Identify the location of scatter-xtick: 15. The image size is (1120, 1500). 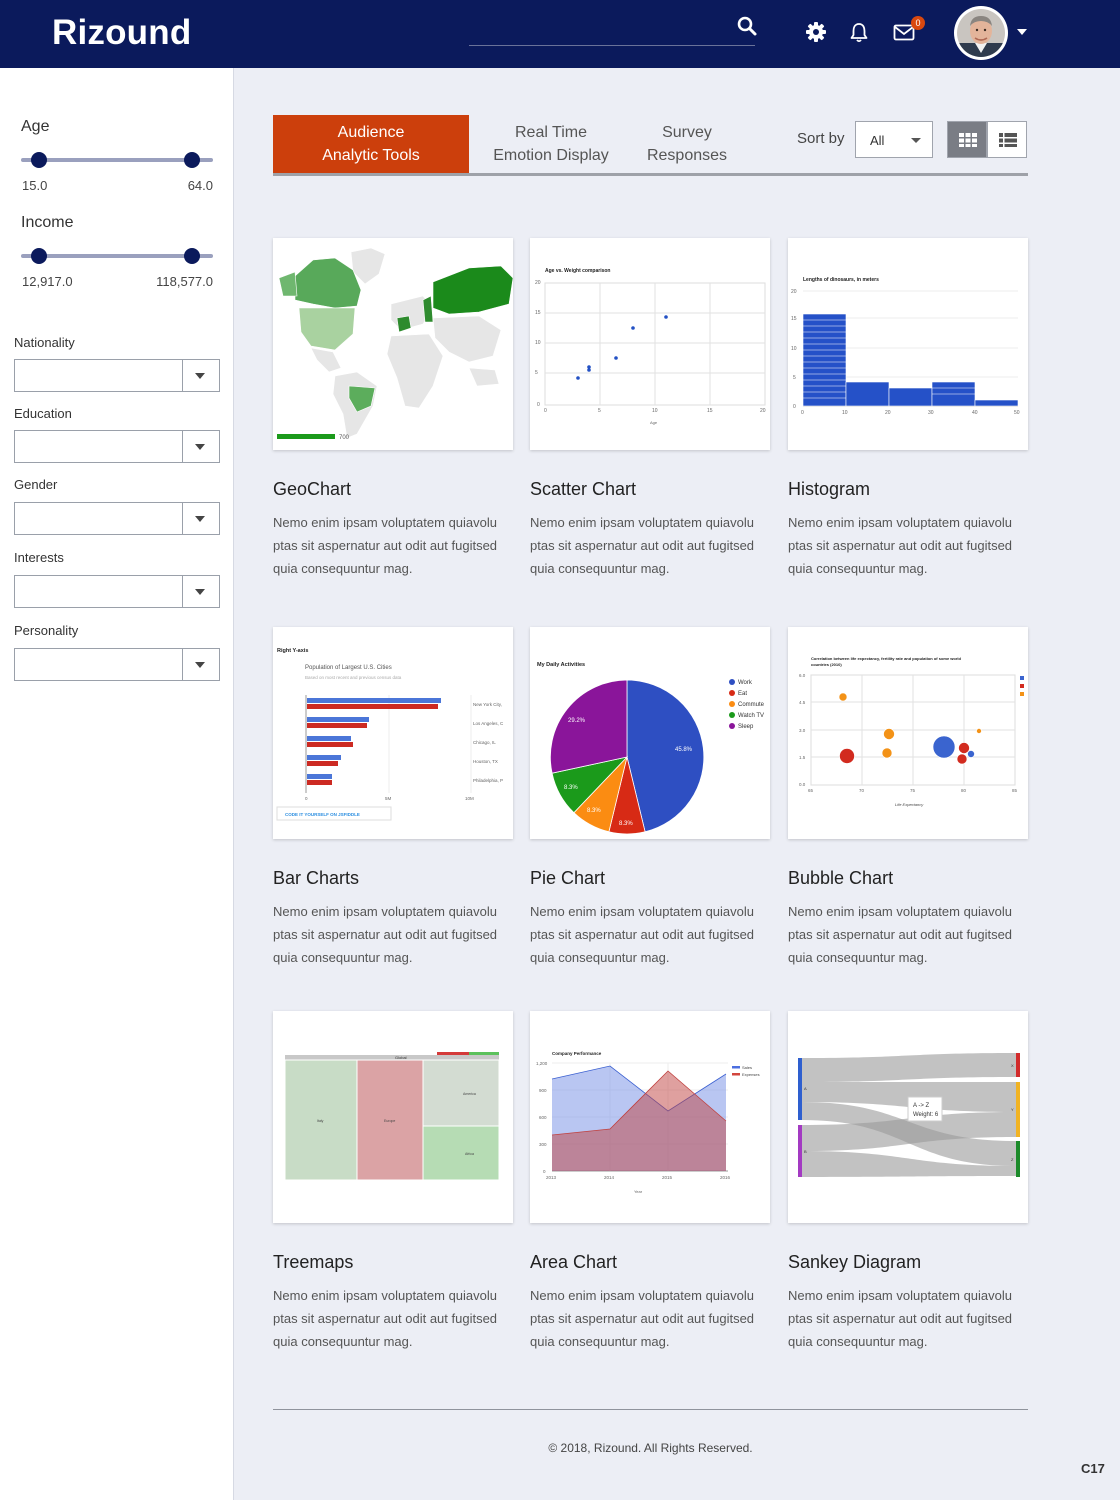
(710, 411).